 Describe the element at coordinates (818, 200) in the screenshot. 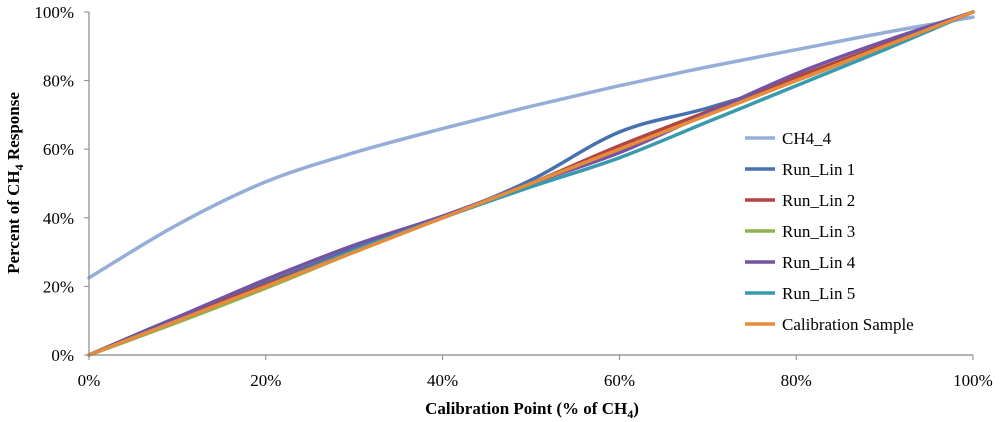

I see `legend-label-run-lin-2: Run_Lin 2` at that location.